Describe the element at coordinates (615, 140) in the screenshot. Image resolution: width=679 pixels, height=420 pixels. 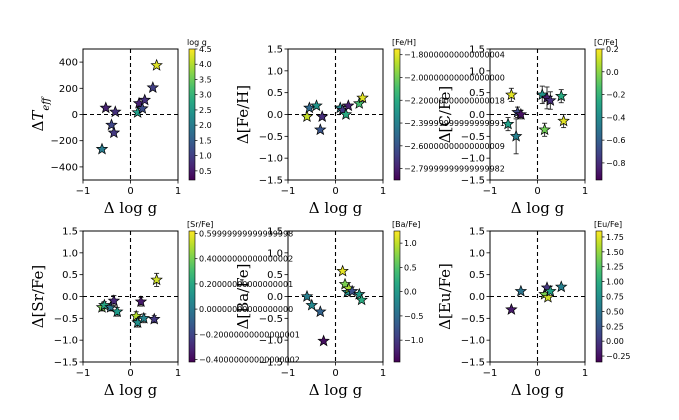
I see `colorbar-tick-label: −0.6` at that location.